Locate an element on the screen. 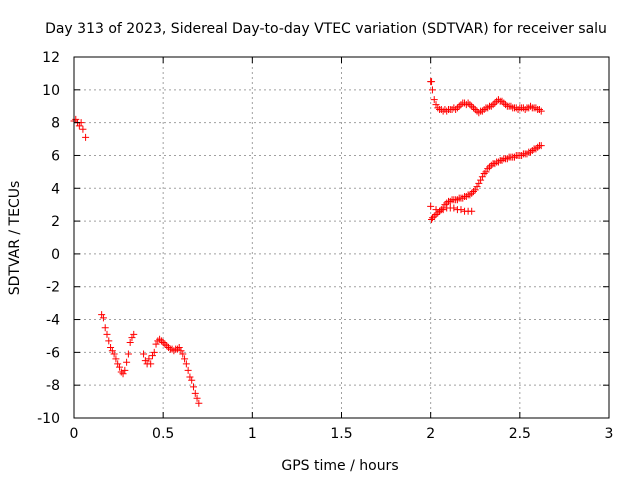 The height and width of the screenshot is (480, 640). y-tick-label: 2 is located at coordinates (55, 222).